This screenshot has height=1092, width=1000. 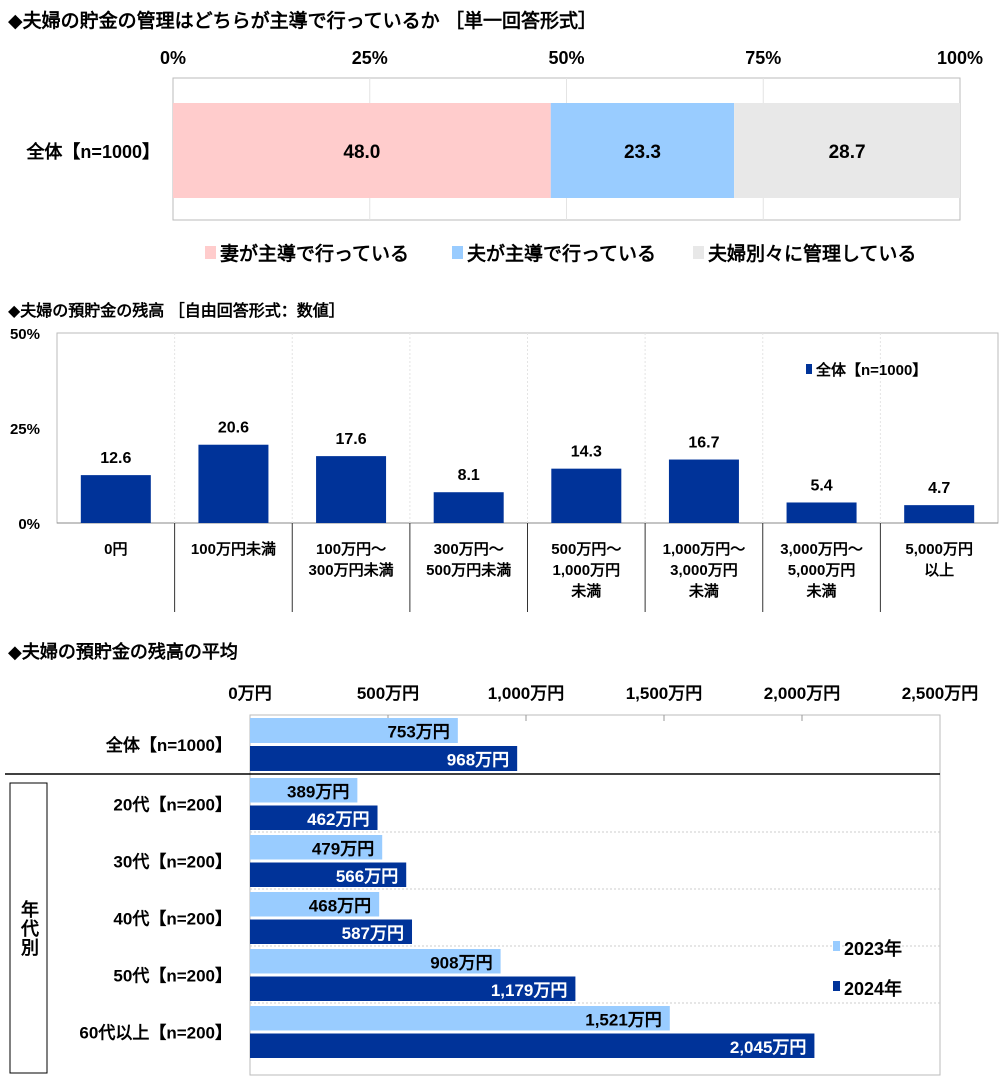 I want to click on chart2-category-label: 3,000万円, so click(x=704, y=570).